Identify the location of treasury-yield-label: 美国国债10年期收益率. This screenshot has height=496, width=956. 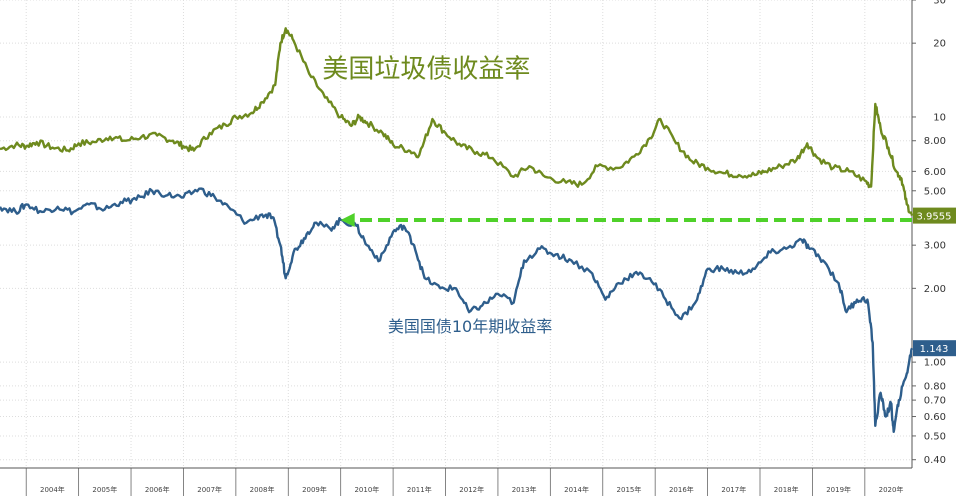
(470, 326).